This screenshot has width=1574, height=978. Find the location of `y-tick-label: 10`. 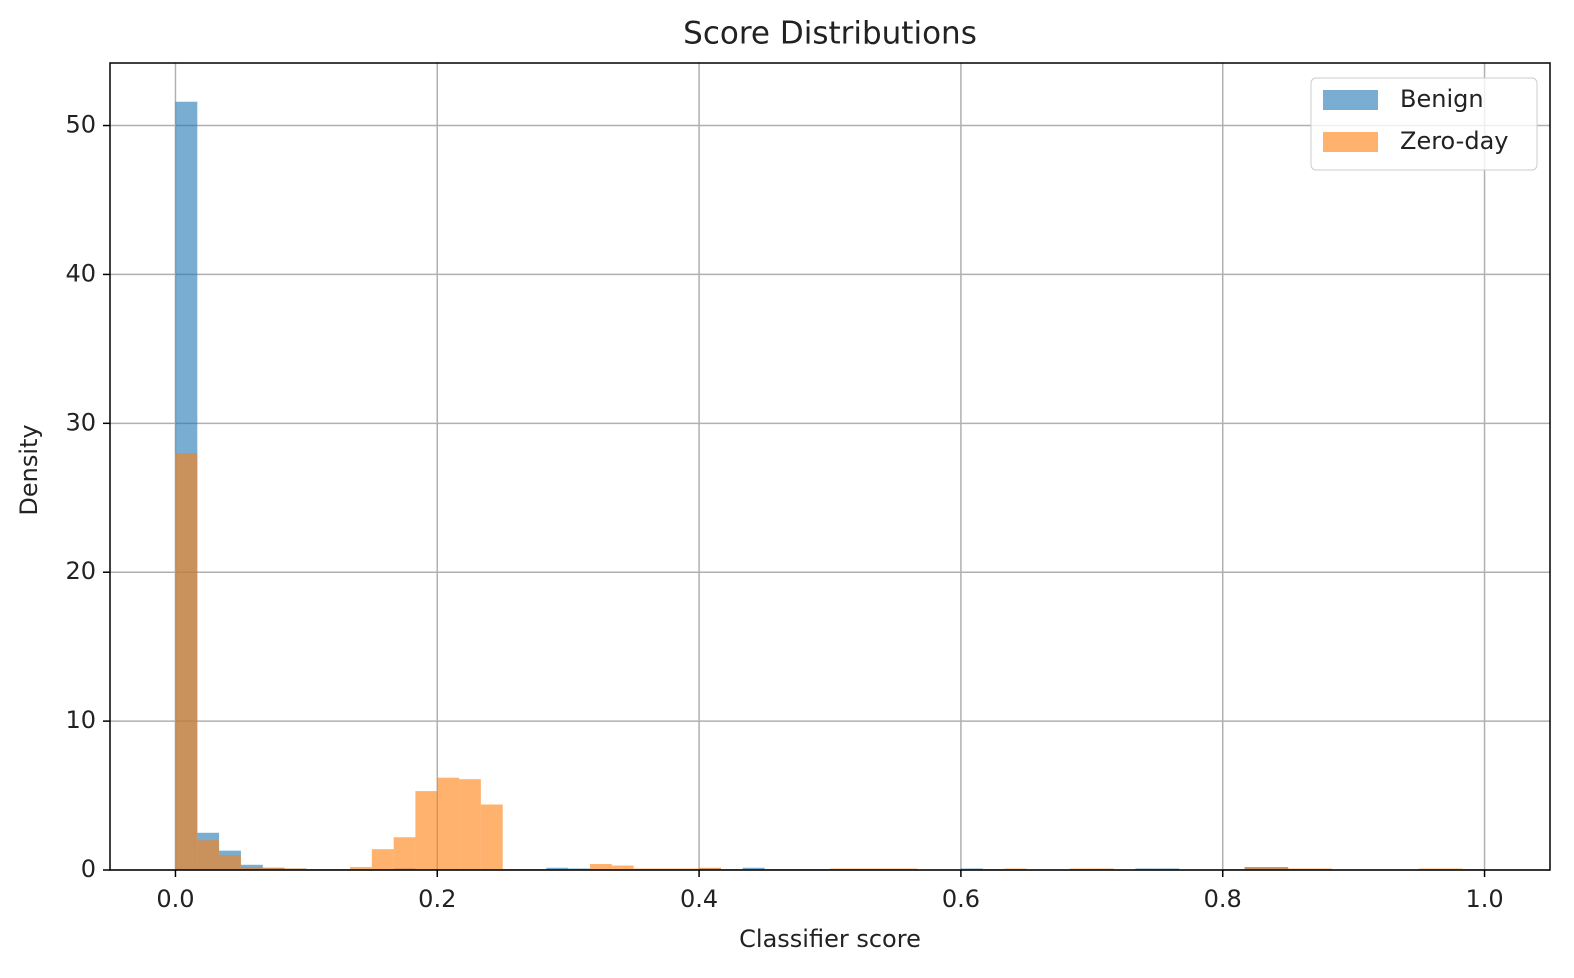

y-tick-label: 10 is located at coordinates (80, 720).